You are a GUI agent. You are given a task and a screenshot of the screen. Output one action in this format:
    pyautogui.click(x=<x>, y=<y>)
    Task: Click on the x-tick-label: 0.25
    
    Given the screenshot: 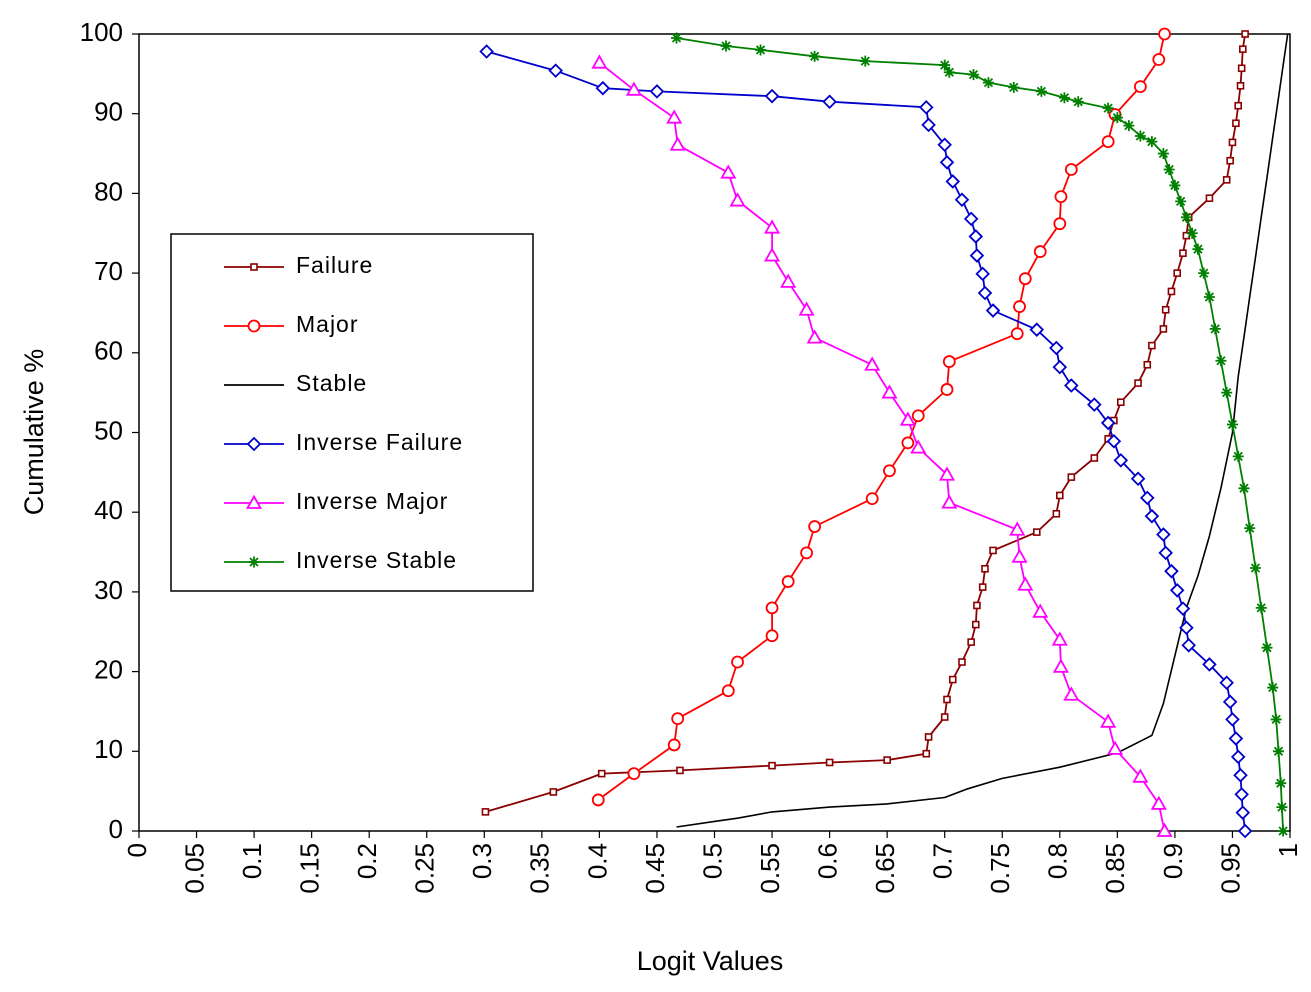 What is the action you would take?
    pyautogui.click(x=425, y=868)
    